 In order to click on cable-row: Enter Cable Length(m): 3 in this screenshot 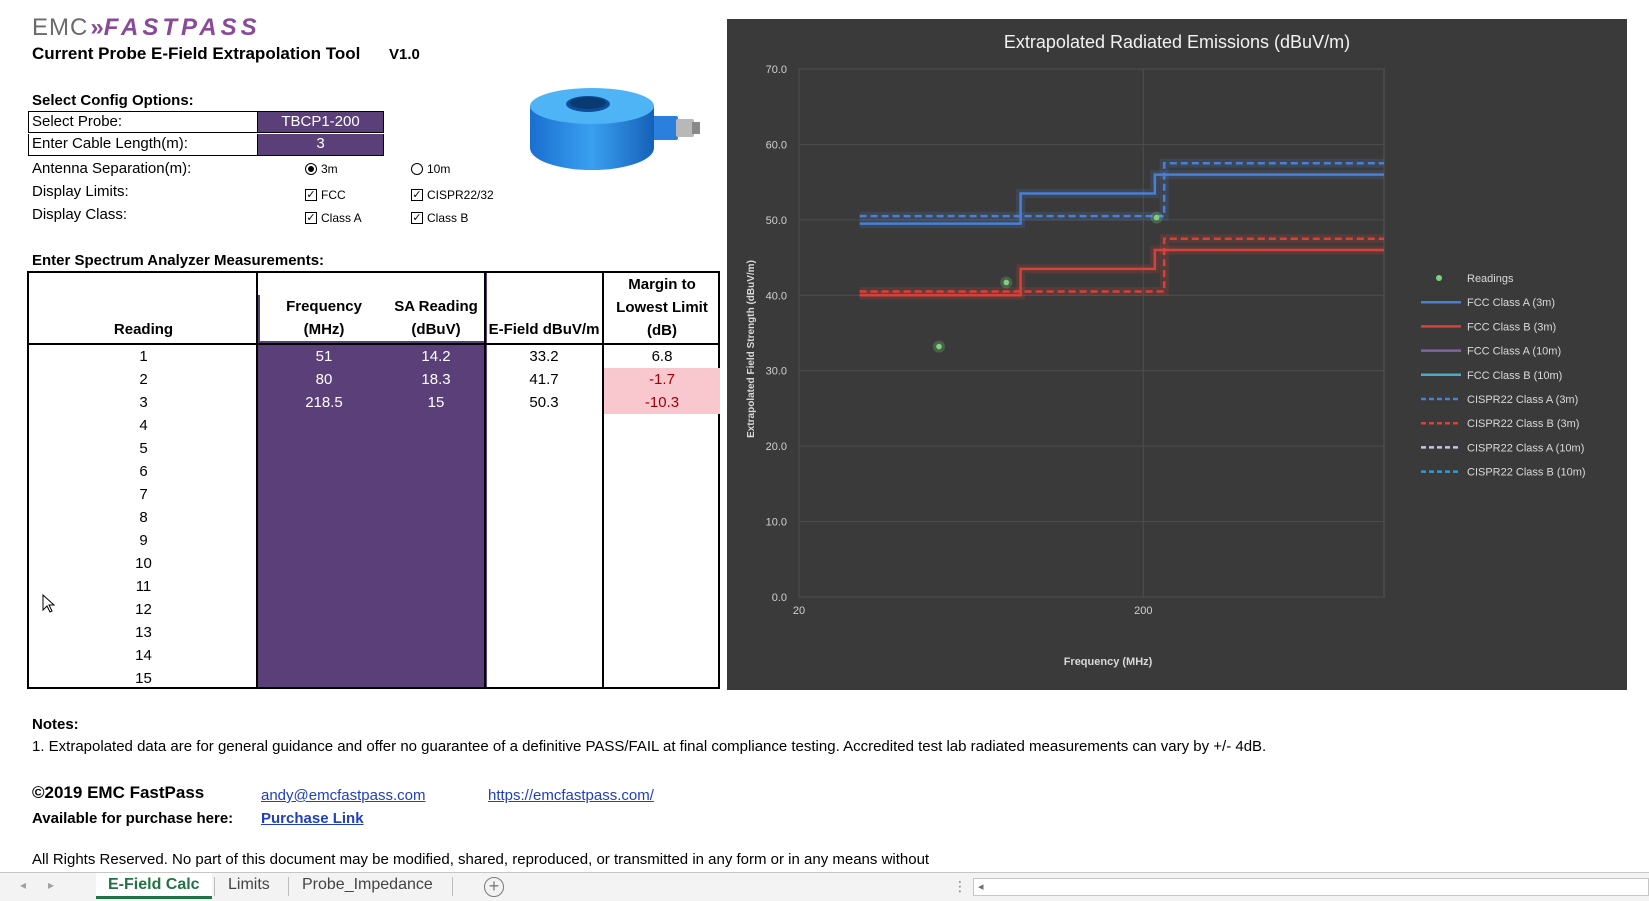, I will do `click(206, 145)`.